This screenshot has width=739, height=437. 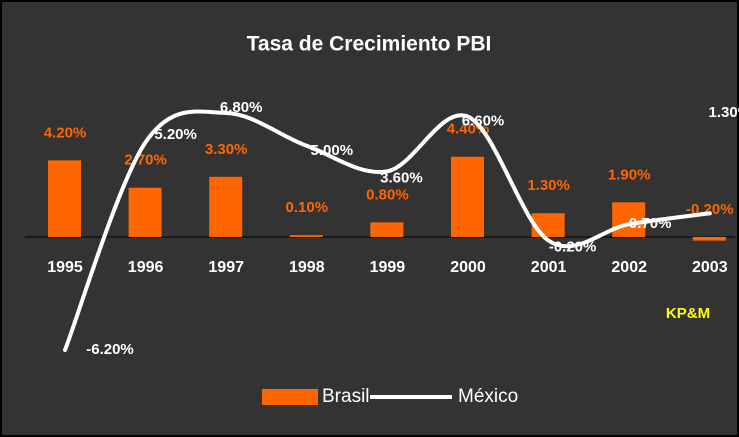 What do you see at coordinates (307, 207) in the screenshot?
I see `bar-value-label: 0.10%` at bounding box center [307, 207].